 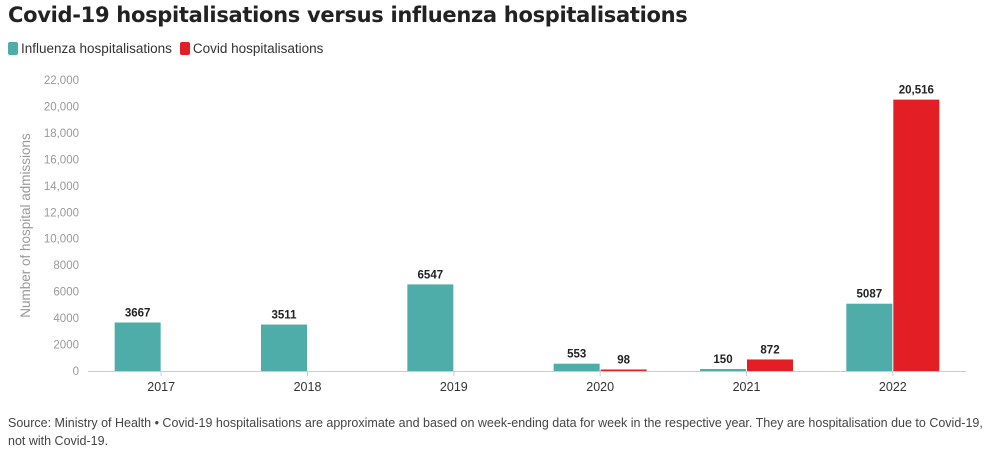 What do you see at coordinates (66, 266) in the screenshot?
I see `y-tick-label: 8000` at bounding box center [66, 266].